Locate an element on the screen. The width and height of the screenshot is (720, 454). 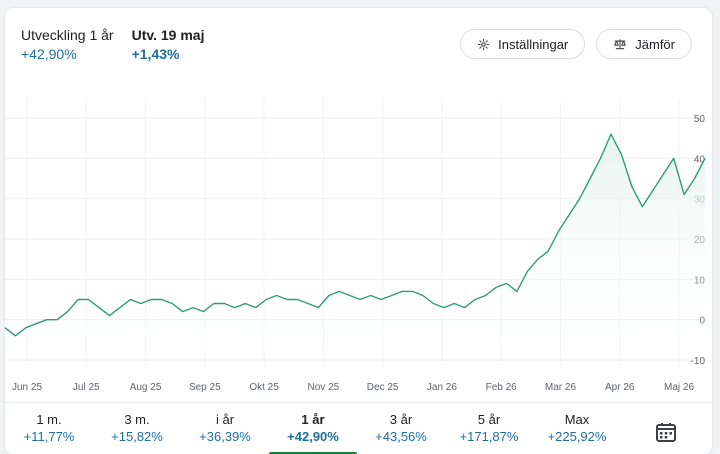
x-tick-label: Apr 26 is located at coordinates (620, 387).